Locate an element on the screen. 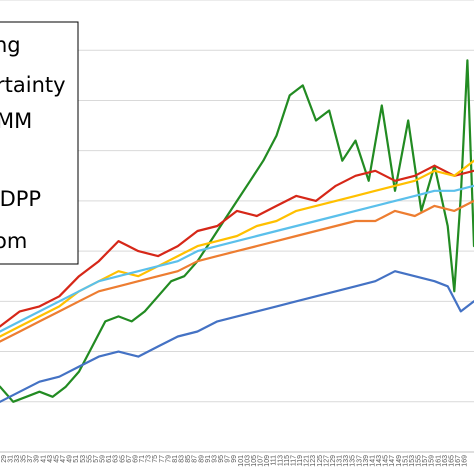 This screenshot has height=474, width=474. x-tick-label: 91 is located at coordinates (208, 459).